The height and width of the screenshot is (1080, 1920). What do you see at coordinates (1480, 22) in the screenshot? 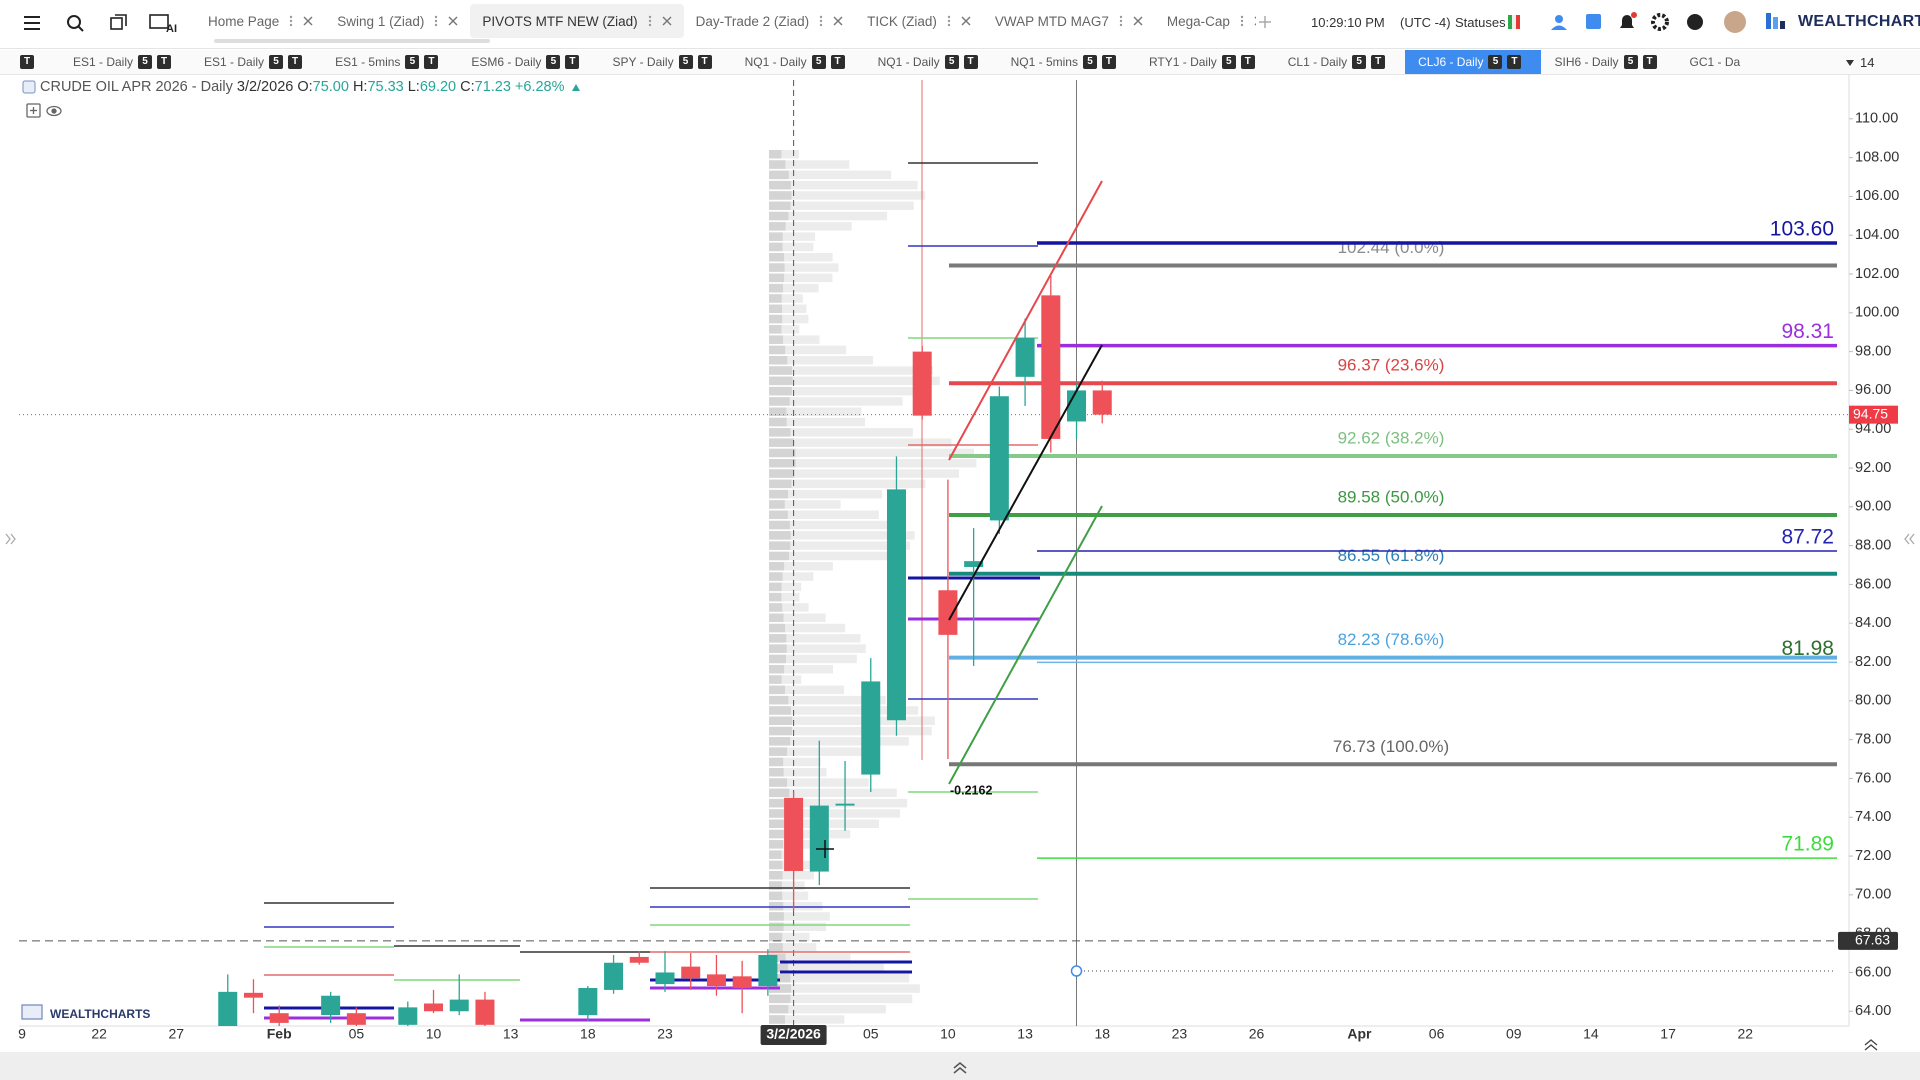
I see `statuses: Statuses` at bounding box center [1480, 22].